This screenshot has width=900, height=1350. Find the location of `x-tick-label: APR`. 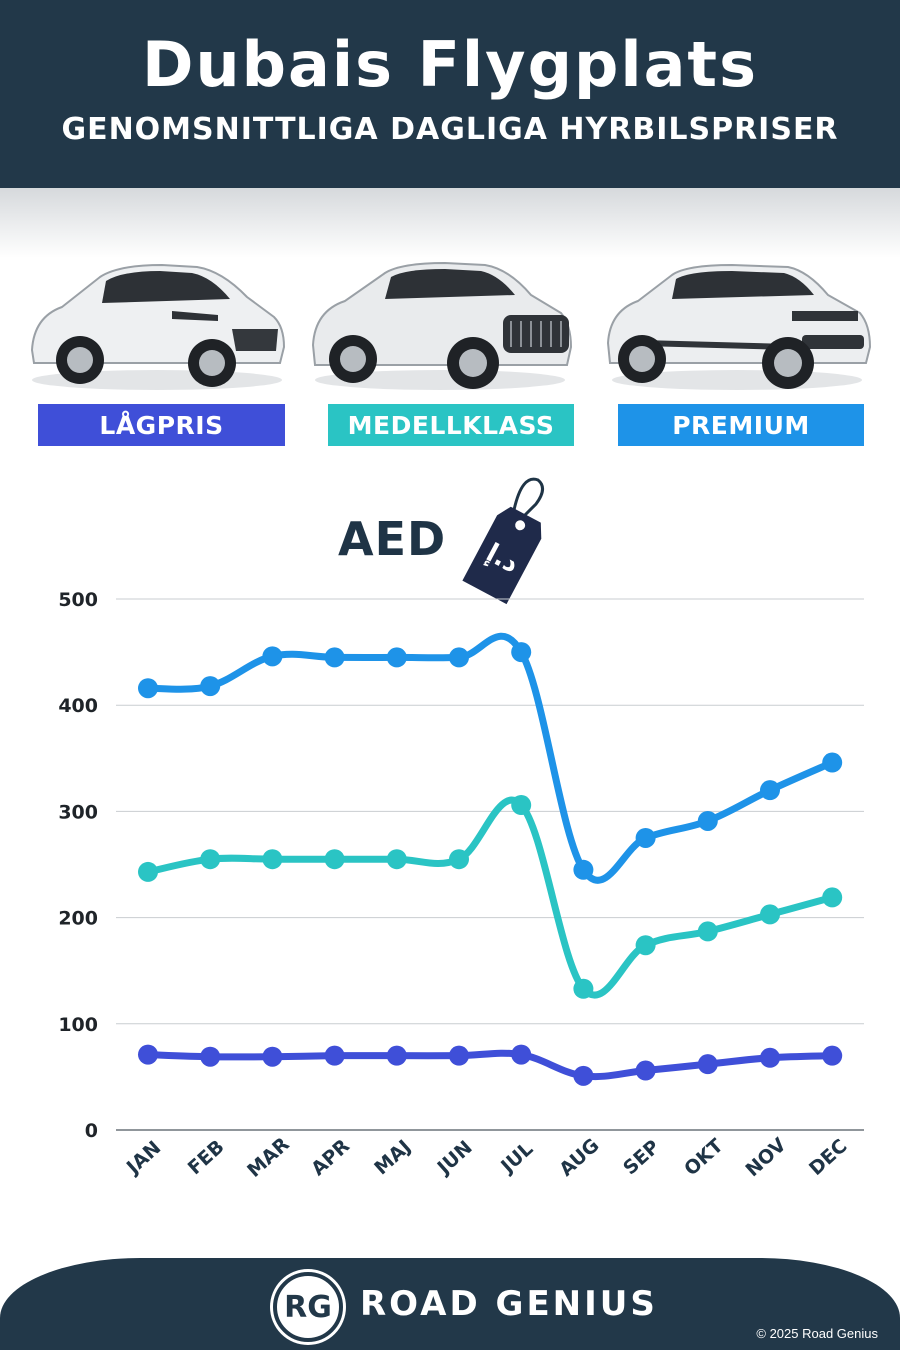

x-tick-label: APR is located at coordinates (330, 1158).